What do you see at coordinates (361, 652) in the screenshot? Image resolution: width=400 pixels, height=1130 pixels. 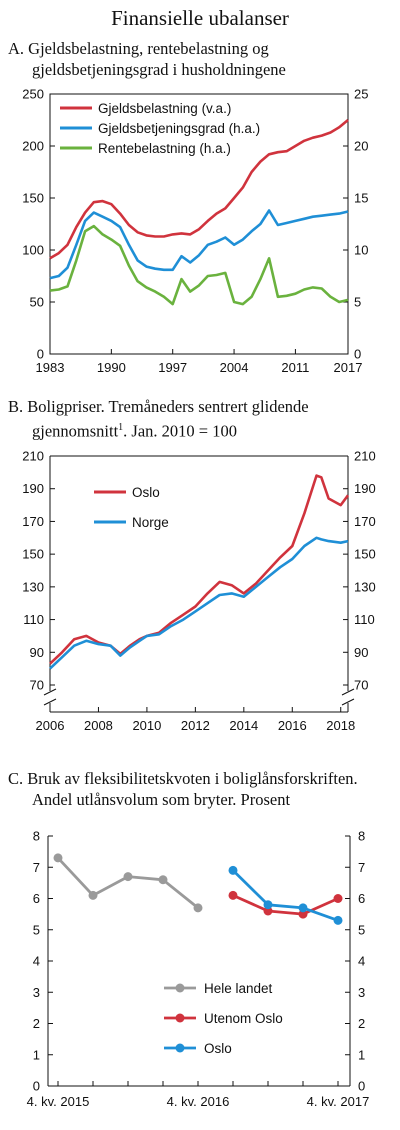 I see `y-right-tick-label: 90` at bounding box center [361, 652].